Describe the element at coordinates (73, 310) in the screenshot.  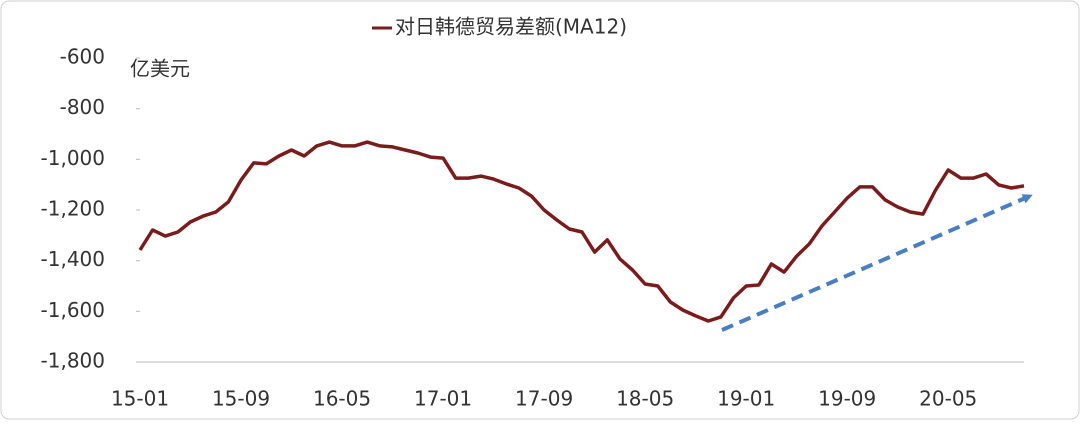
I see `y-tick-label: -1,600` at that location.